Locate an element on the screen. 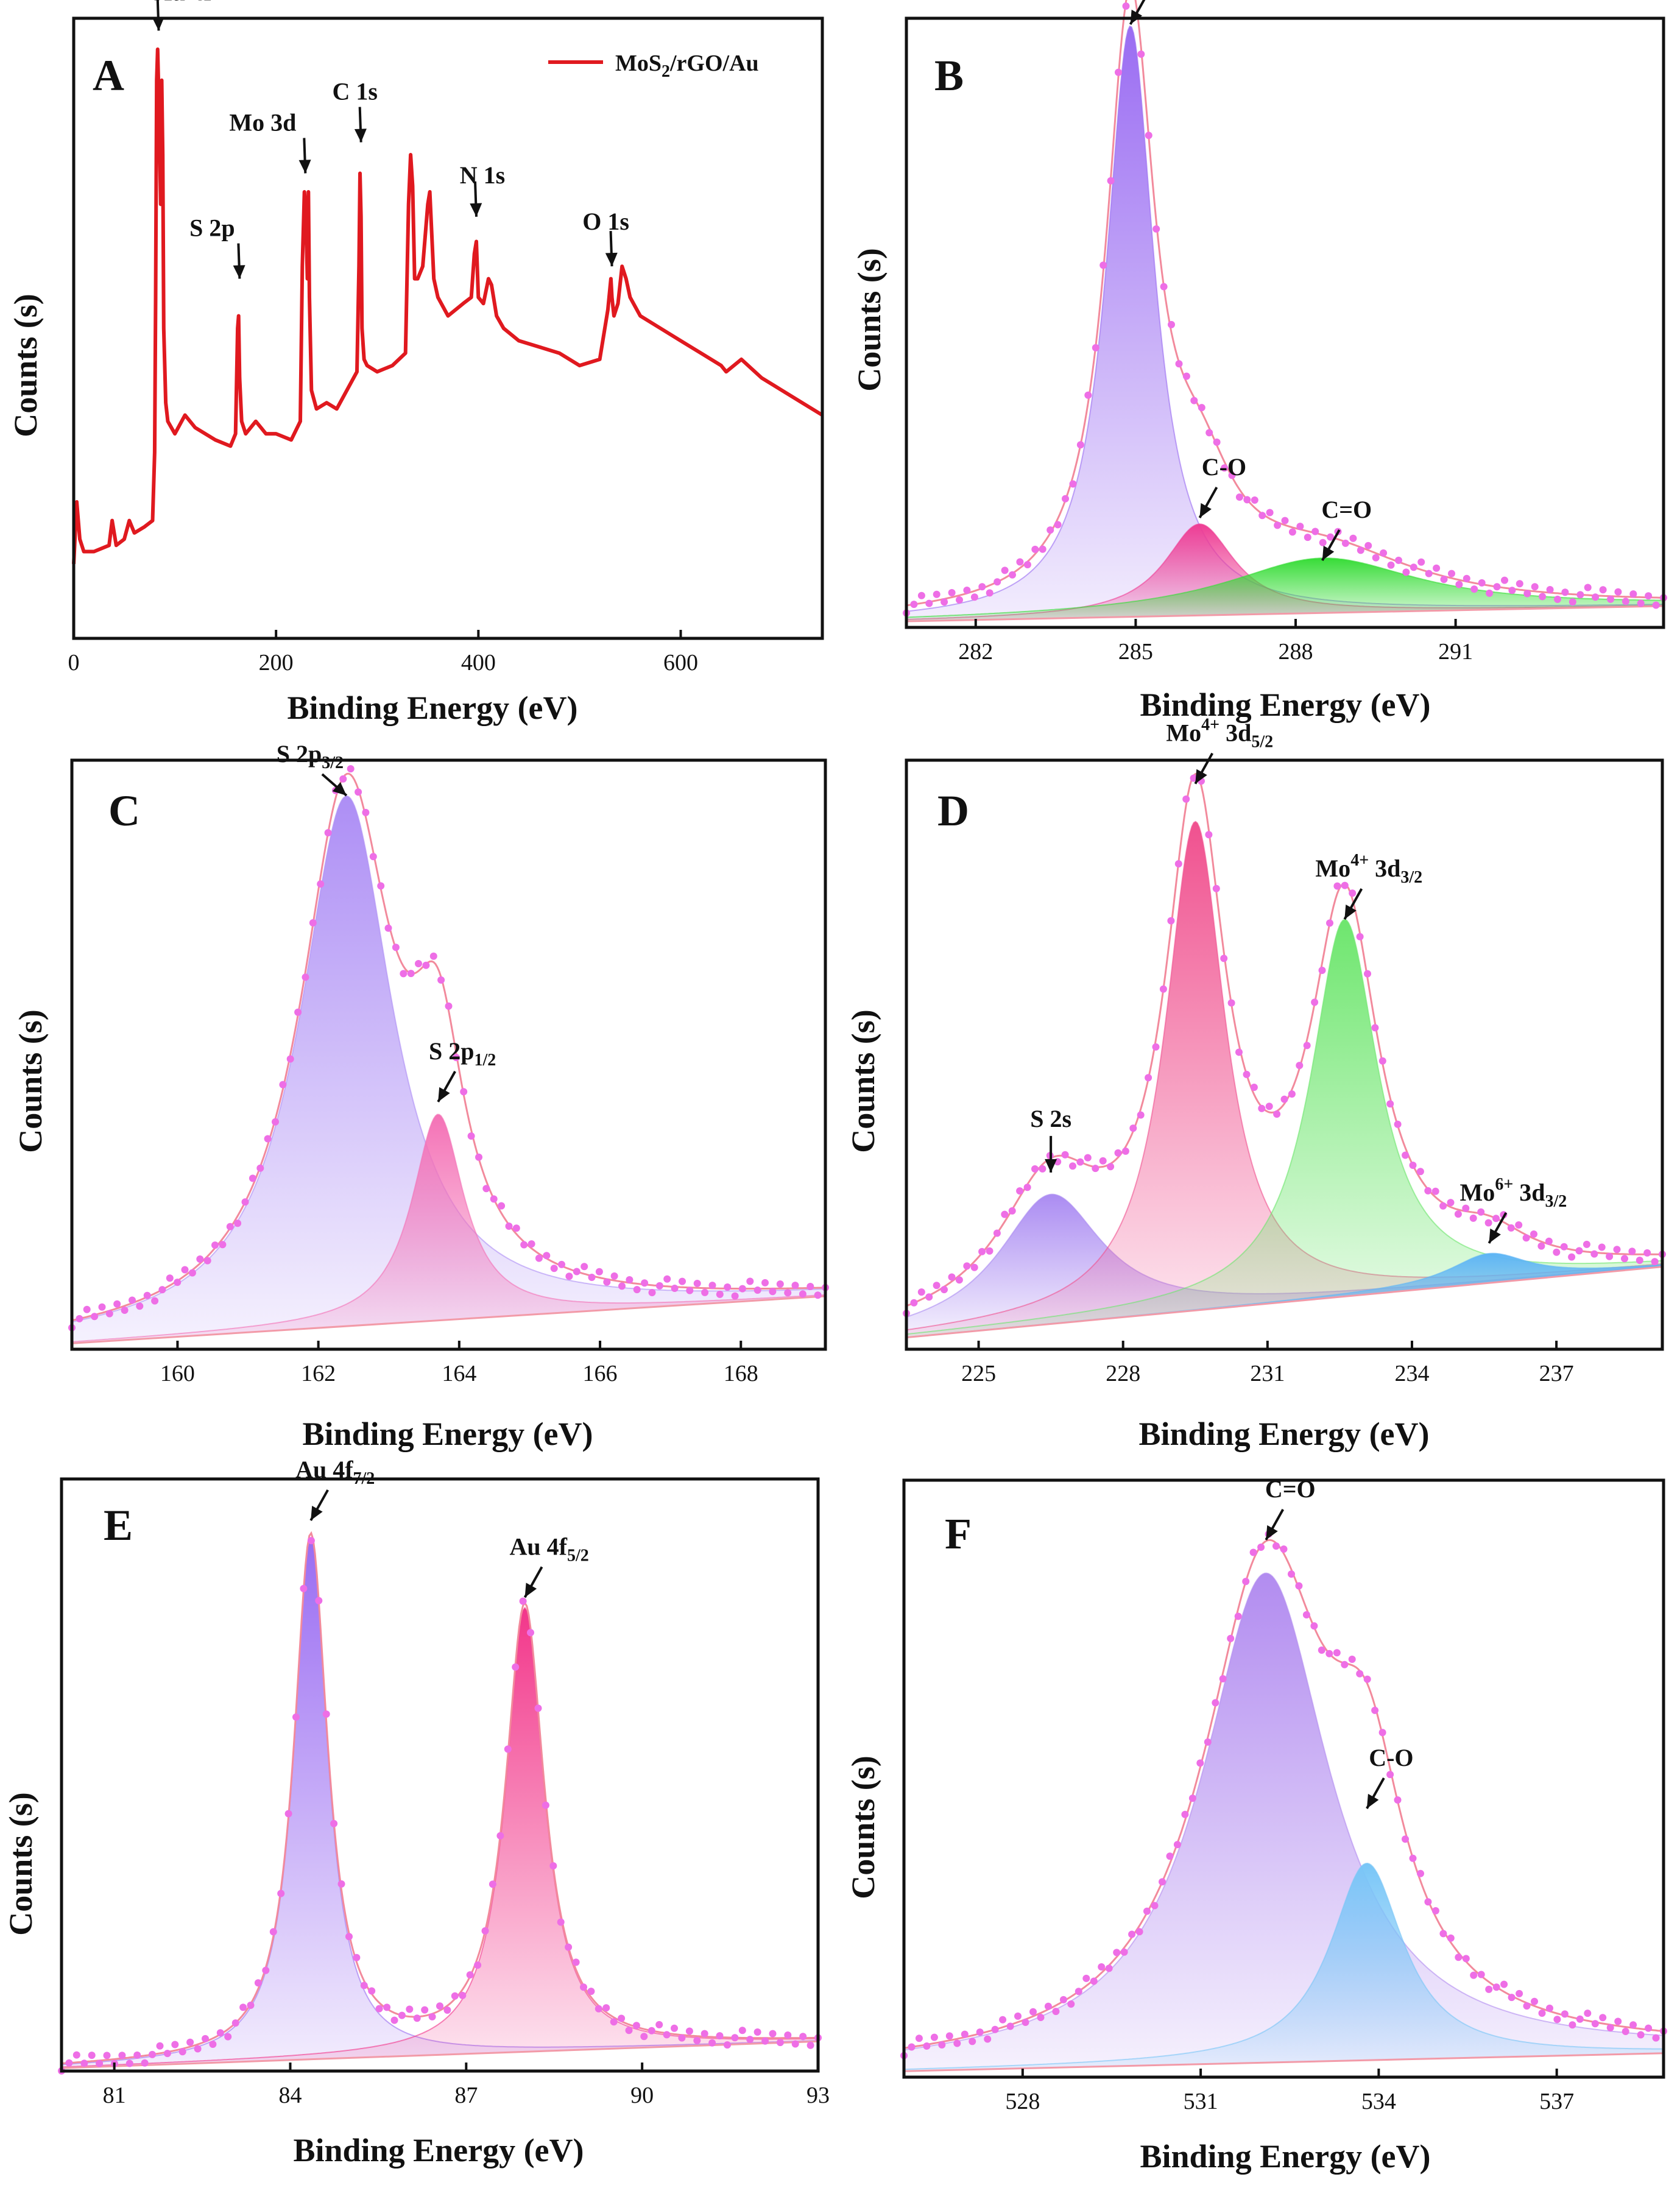 This screenshot has width=1680, height=2188. x-tick-label: 600 is located at coordinates (681, 663).